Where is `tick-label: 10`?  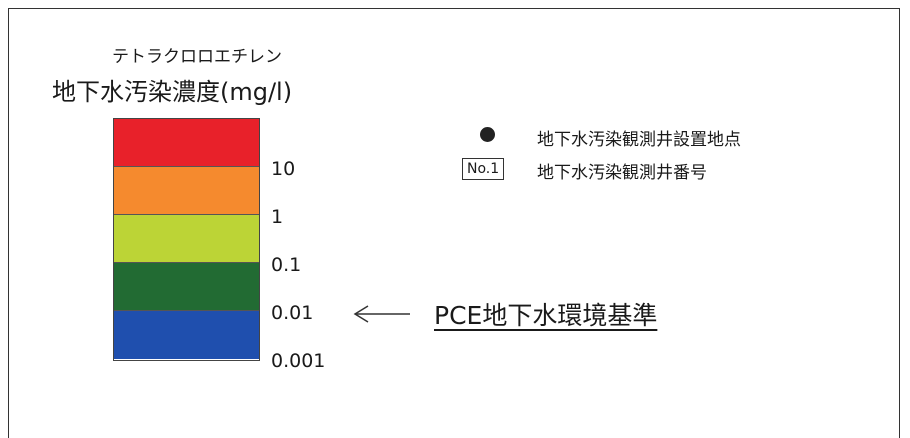
tick-label: 10 is located at coordinates (283, 169).